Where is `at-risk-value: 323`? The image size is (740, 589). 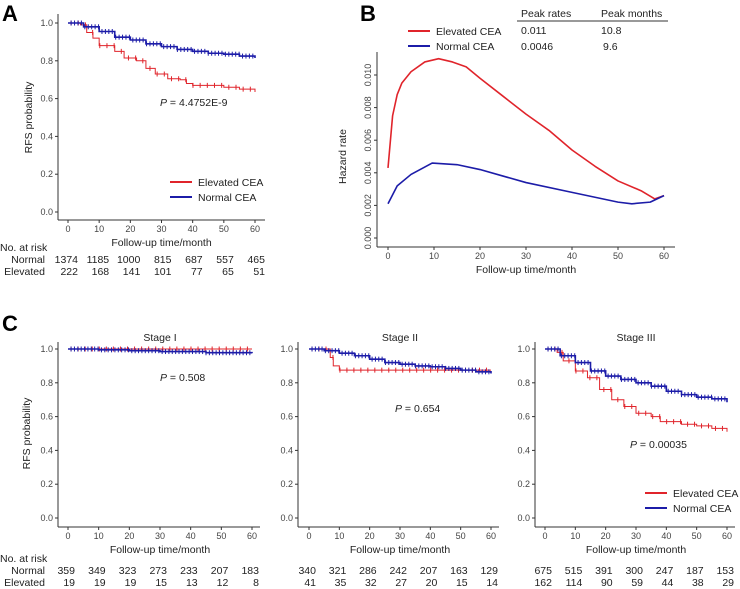
at-risk-value: 323 is located at coordinates (128, 571).